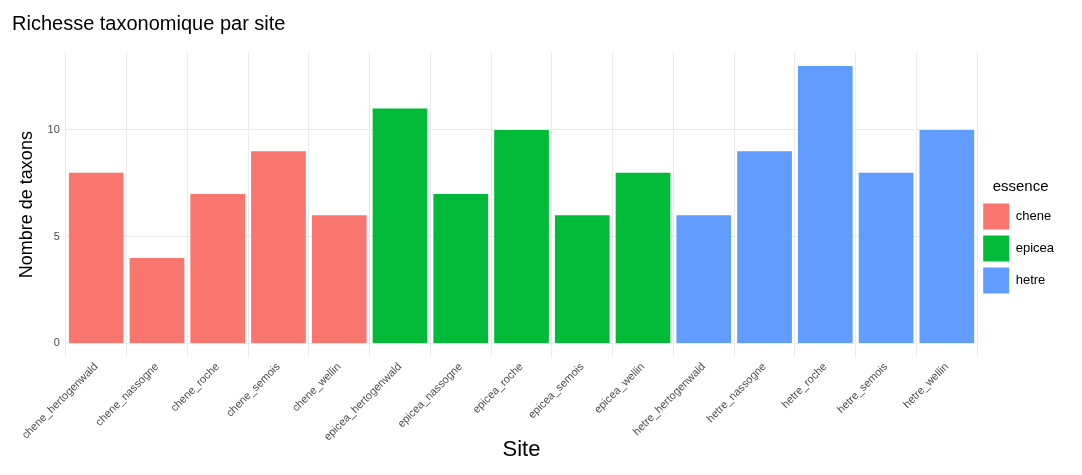 This screenshot has height=475, width=1082. I want to click on y-tick-label: 5, so click(56, 235).